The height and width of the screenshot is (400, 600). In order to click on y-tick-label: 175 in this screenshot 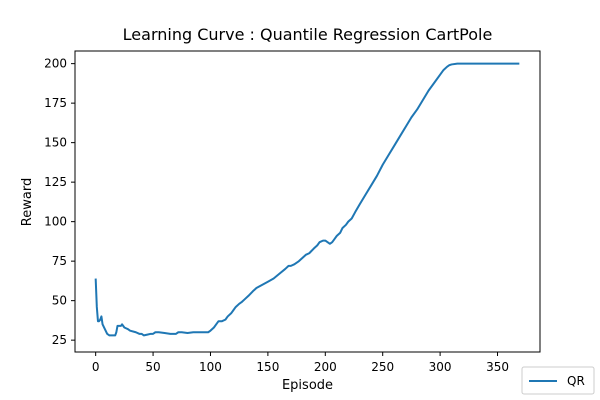, I will do `click(55, 103)`.